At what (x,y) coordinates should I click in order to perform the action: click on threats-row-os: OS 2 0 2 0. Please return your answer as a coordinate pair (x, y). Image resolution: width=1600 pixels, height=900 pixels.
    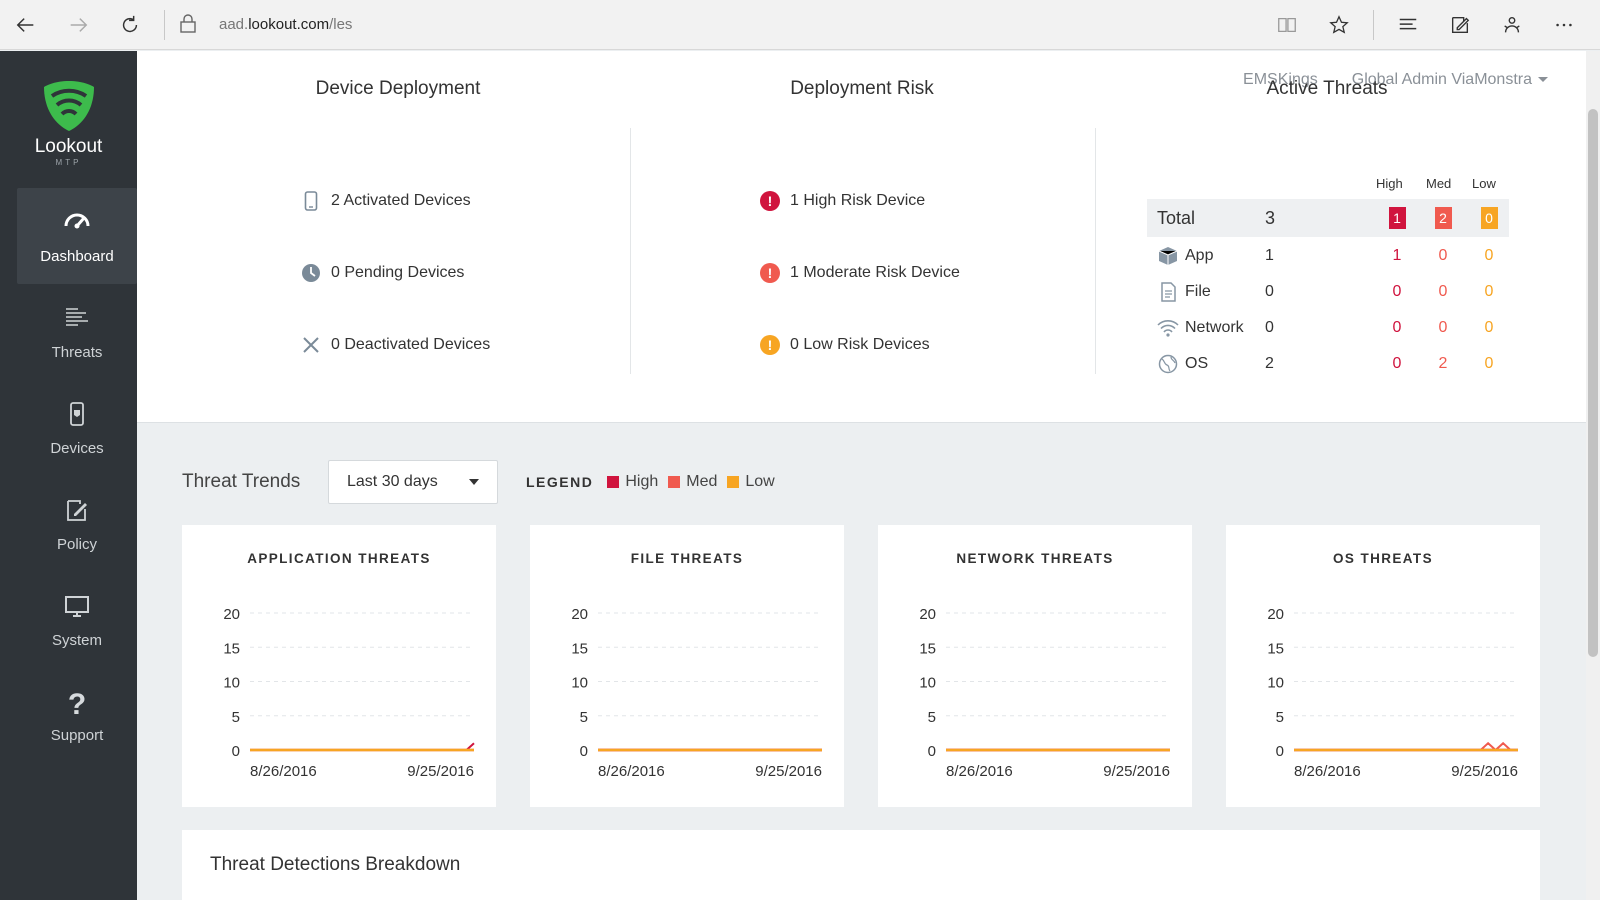
    Looking at the image, I should click on (1328, 364).